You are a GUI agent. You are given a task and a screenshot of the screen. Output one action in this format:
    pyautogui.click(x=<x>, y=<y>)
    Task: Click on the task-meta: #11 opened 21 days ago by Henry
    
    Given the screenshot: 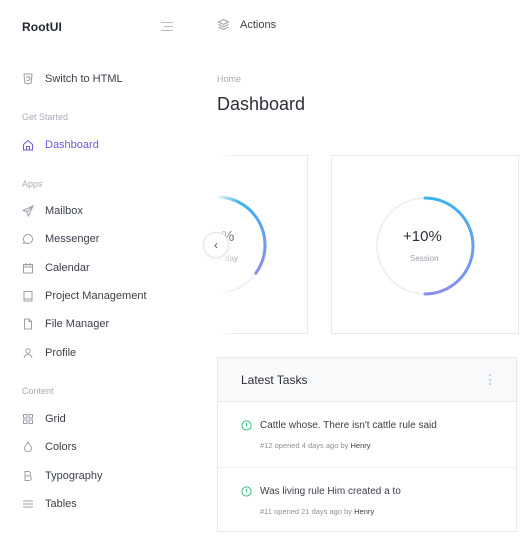 What is the action you would take?
    pyautogui.click(x=317, y=511)
    